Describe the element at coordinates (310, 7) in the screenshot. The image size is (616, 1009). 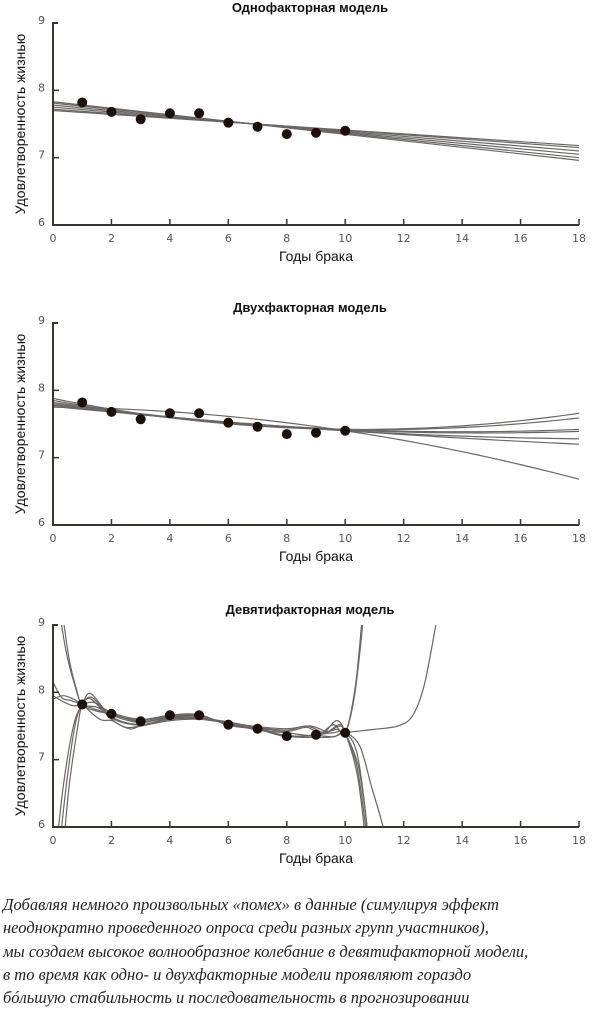
I see `chart-title: Однофакторная модель` at that location.